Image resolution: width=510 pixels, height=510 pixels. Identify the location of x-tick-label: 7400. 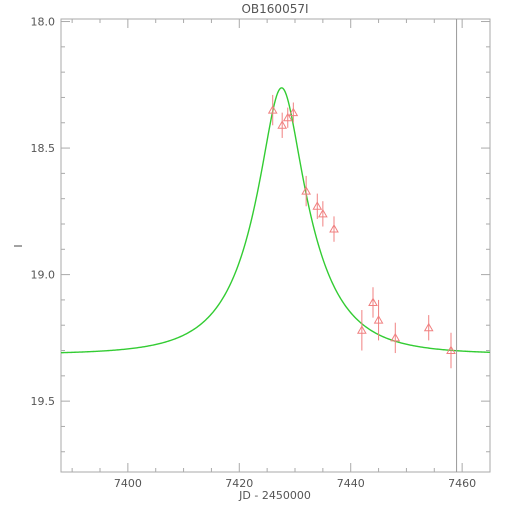
(128, 483).